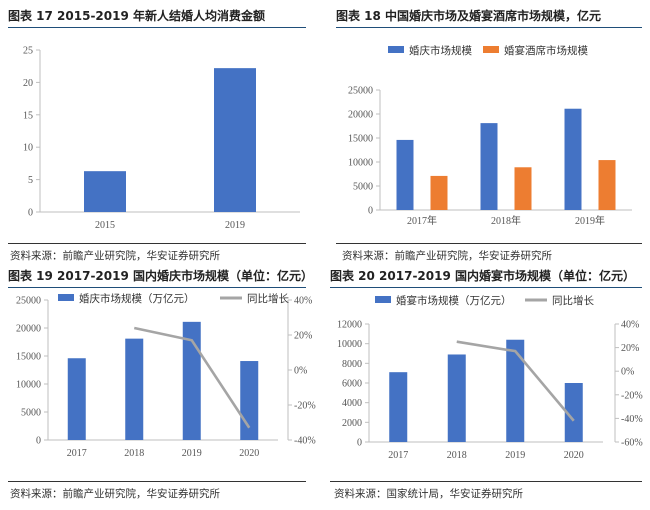  What do you see at coordinates (105, 225) in the screenshot?
I see `x-tick-label: 2015` at bounding box center [105, 225].